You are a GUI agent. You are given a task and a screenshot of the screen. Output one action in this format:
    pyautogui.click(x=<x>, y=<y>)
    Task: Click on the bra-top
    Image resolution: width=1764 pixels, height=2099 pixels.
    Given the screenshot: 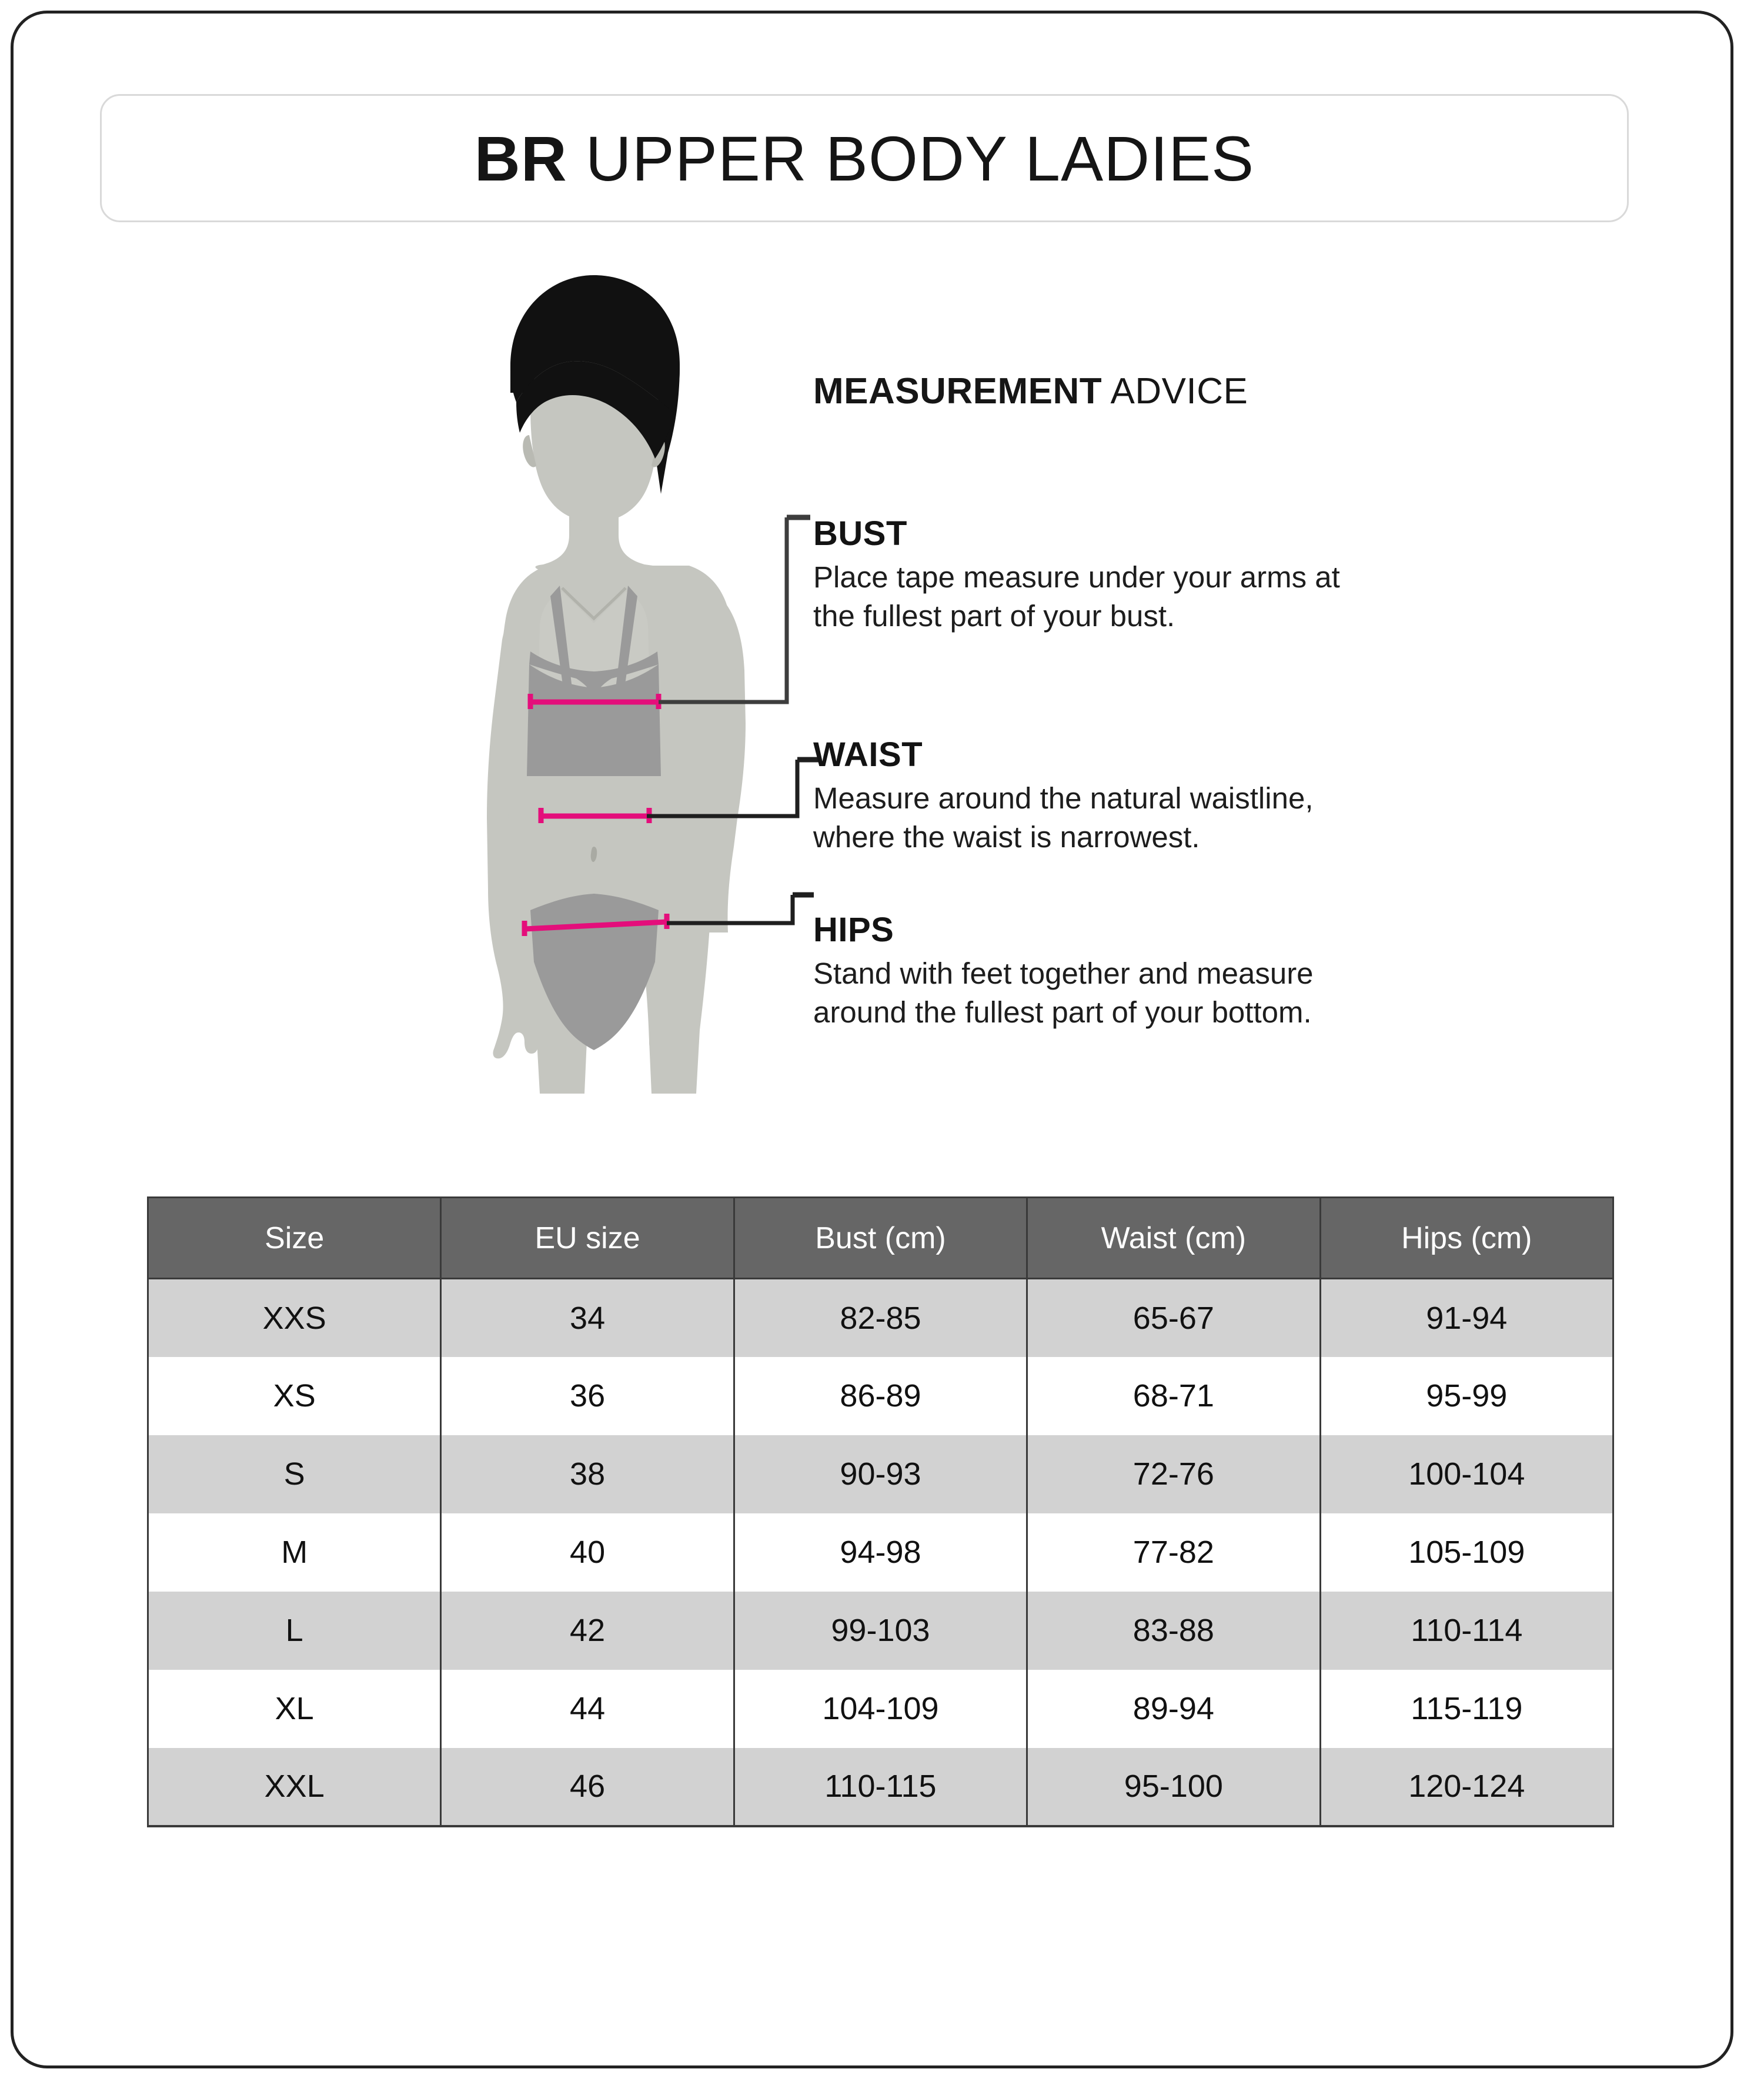 What is the action you would take?
    pyautogui.click(x=594, y=720)
    